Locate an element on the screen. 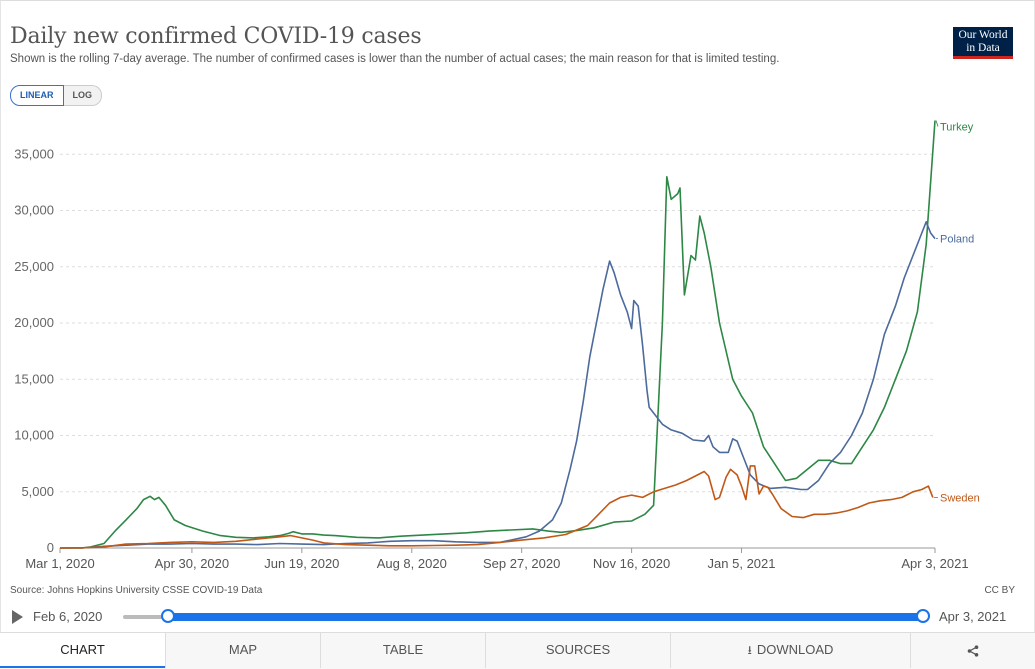  timeline-start-handle is located at coordinates (168, 616).